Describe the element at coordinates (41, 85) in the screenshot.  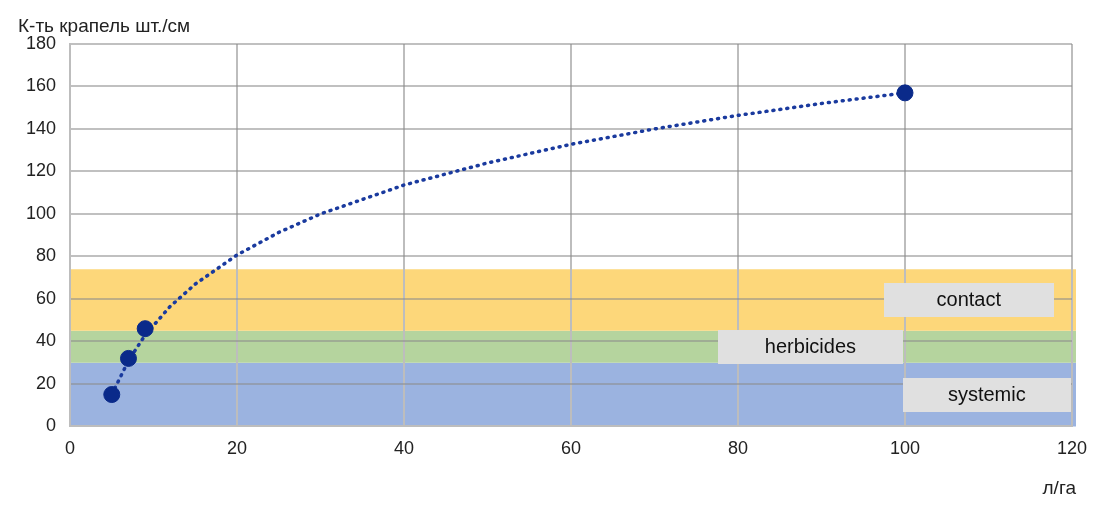
I see `y-tick-label: 160` at that location.